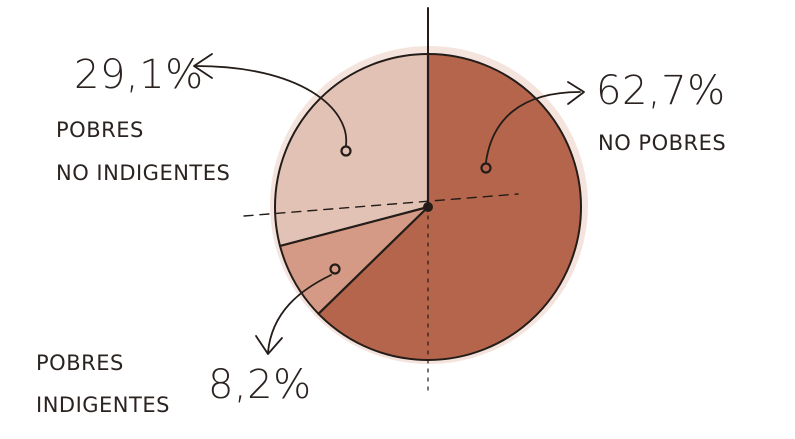  I want to click on leader-arrow-pobres-no-indigentes, so click(271, 105).